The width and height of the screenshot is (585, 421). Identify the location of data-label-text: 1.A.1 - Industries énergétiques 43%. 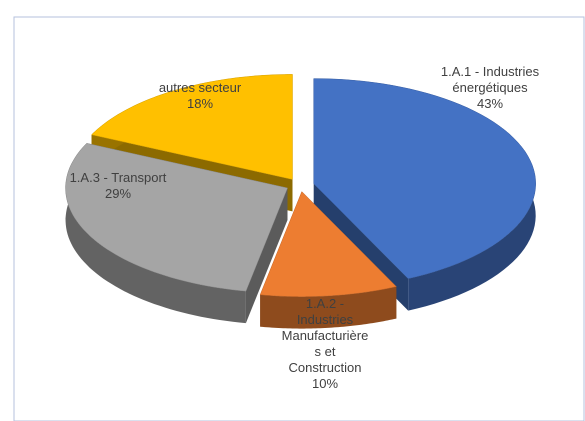
(490, 88).